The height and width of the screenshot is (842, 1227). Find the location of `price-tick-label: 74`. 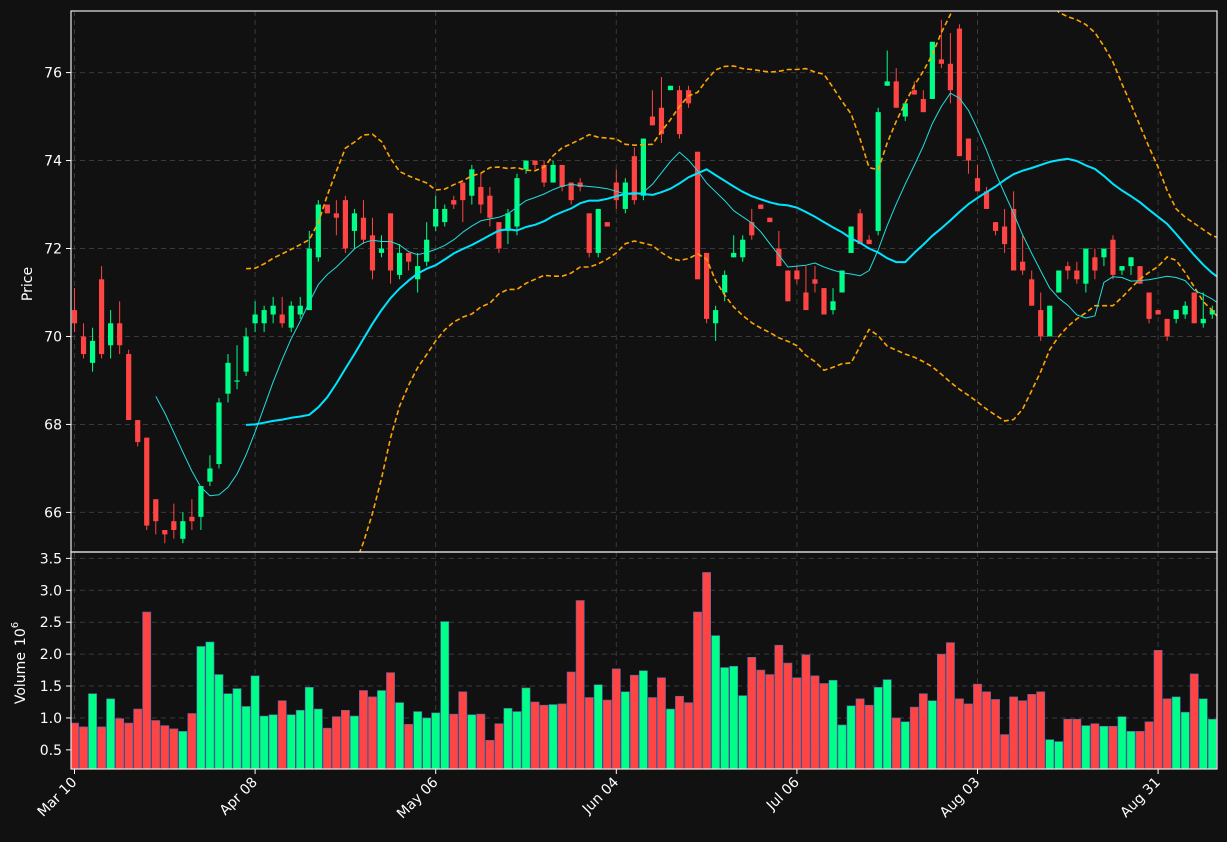

price-tick-label: 74 is located at coordinates (53, 162).